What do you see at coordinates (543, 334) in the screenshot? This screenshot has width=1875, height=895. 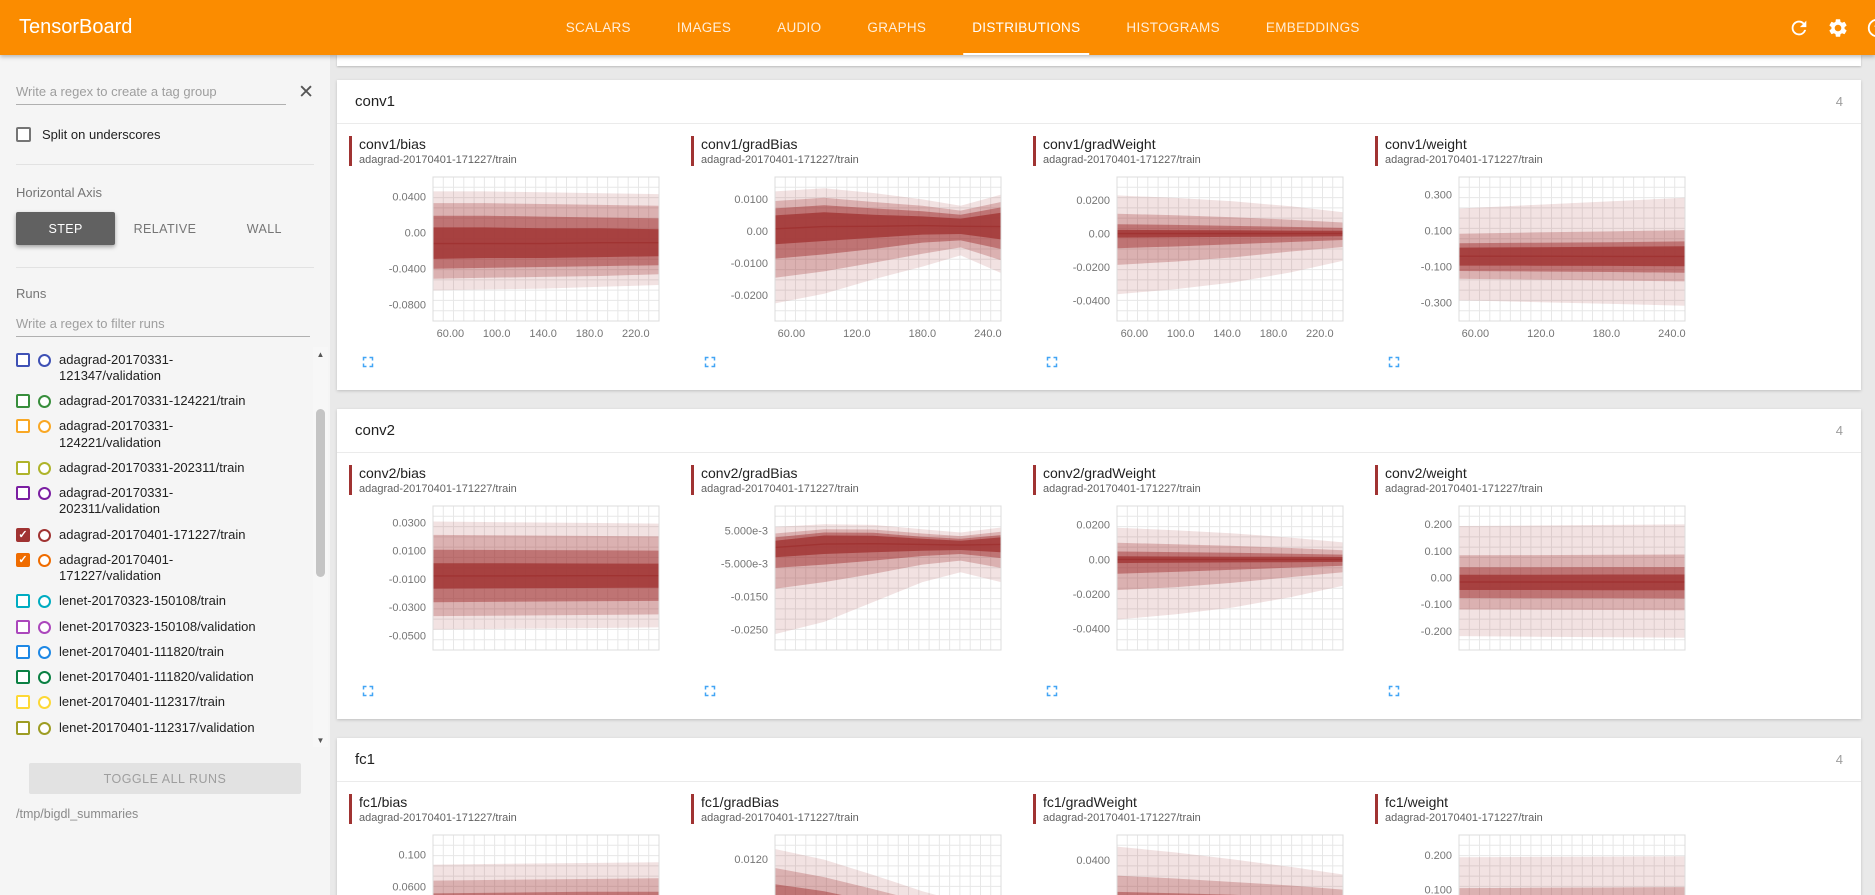 I see `svg-text: 140.0` at bounding box center [543, 334].